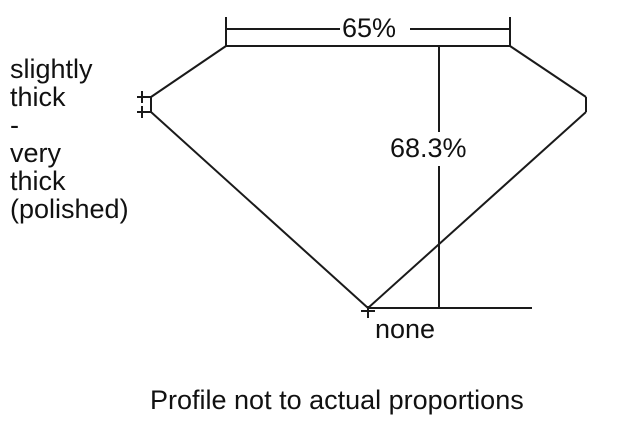 The height and width of the screenshot is (430, 640). I want to click on crown-right, so click(548, 71).